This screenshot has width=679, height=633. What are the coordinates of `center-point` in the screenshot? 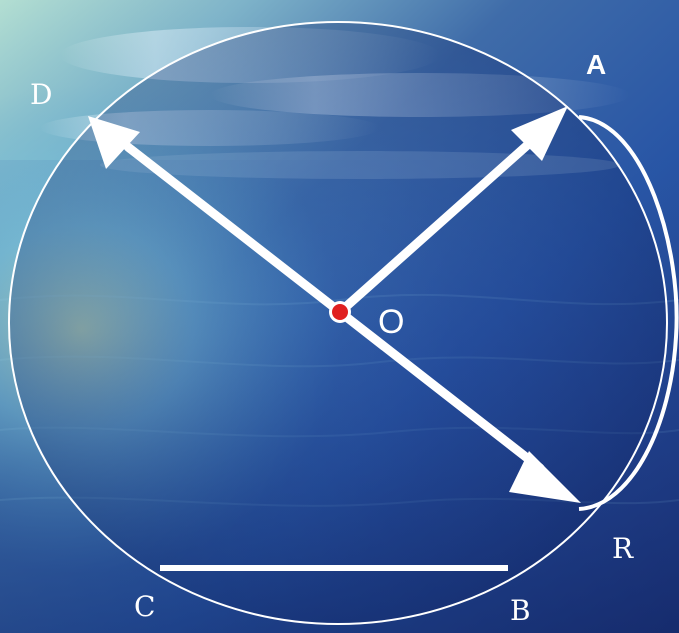 It's located at (340, 312).